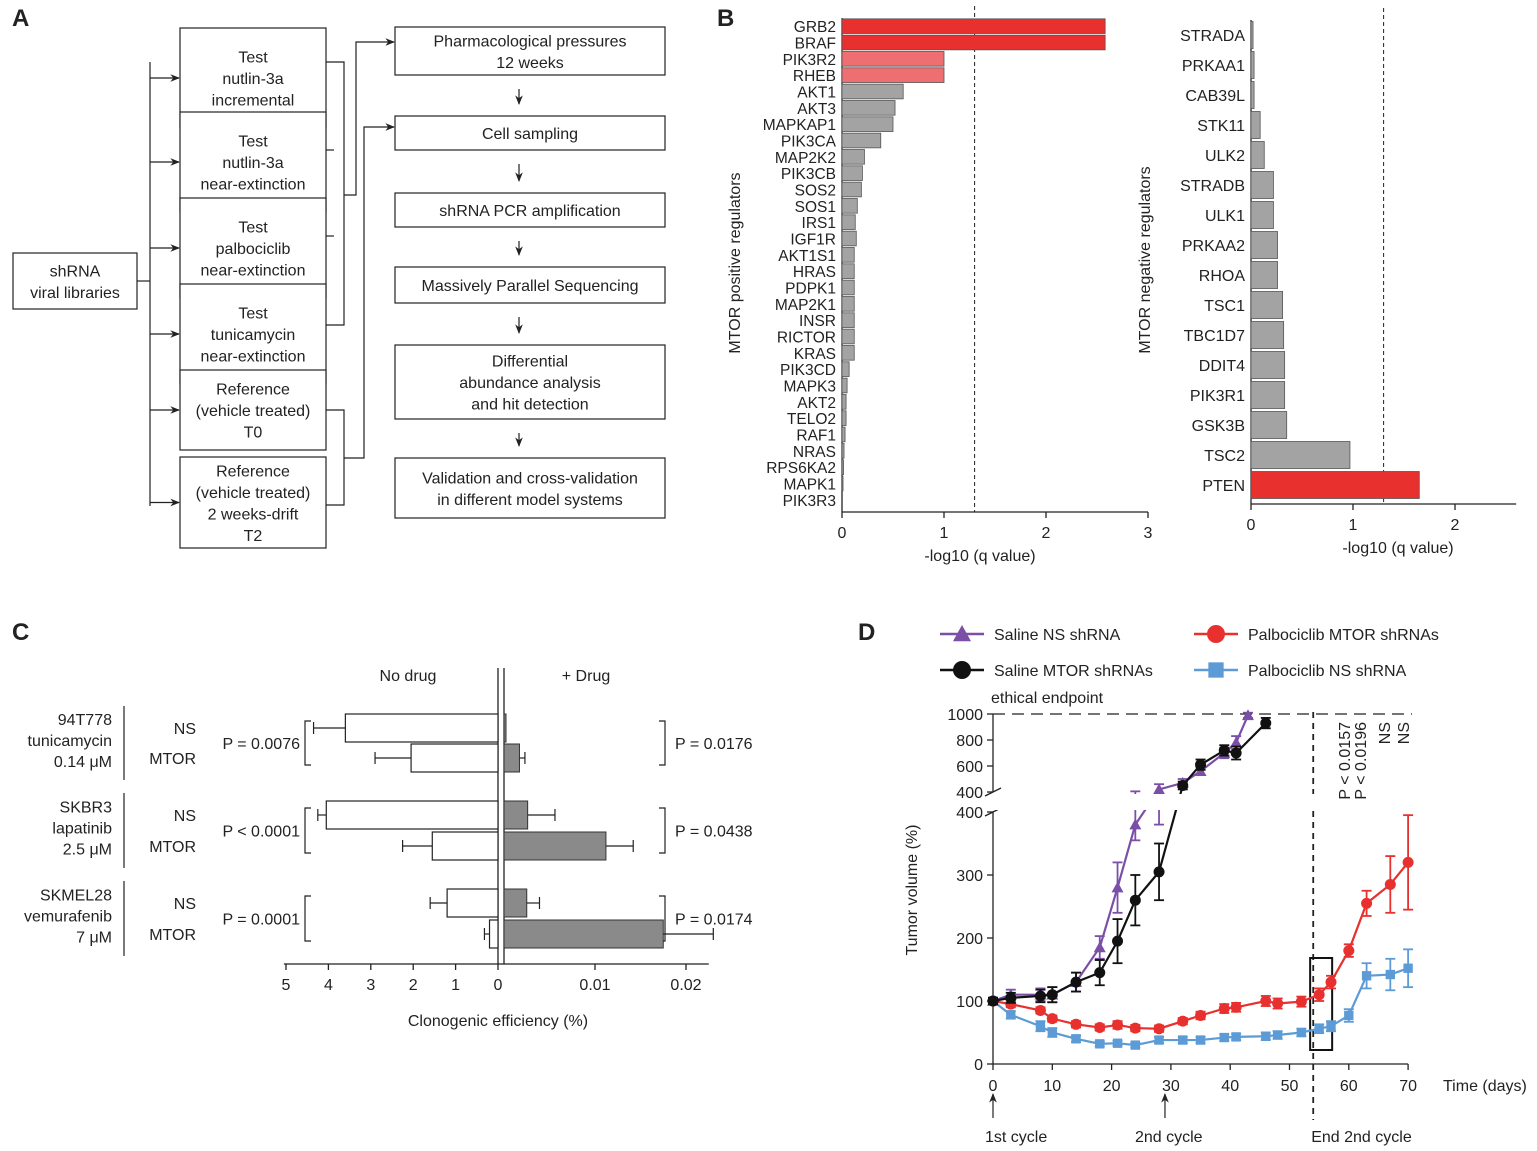 Image resolution: width=1537 pixels, height=1151 pixels. I want to click on y-axis-label: MTOR positive regulators, so click(735, 262).